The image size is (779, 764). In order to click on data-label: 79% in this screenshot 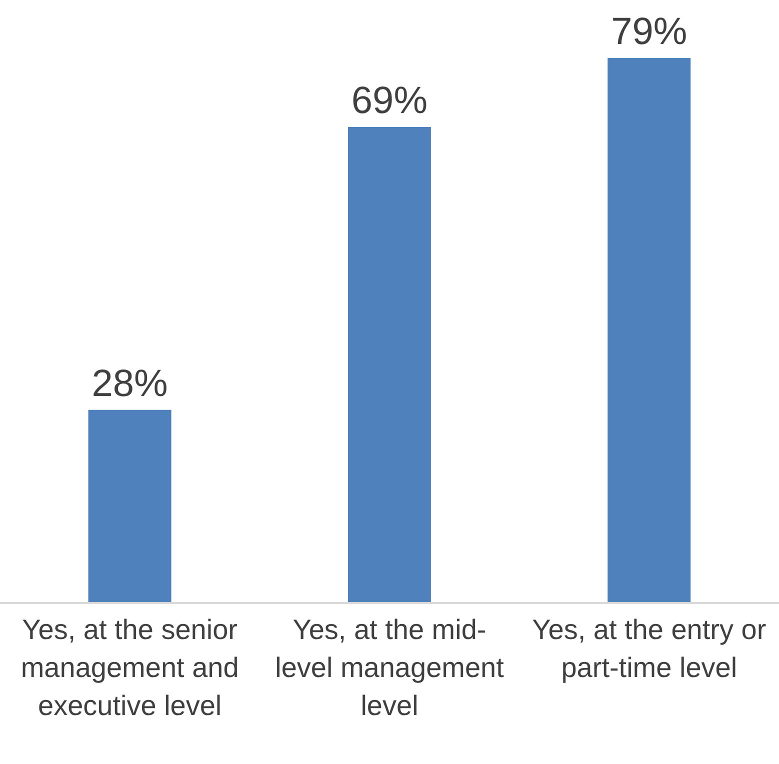, I will do `click(649, 32)`.